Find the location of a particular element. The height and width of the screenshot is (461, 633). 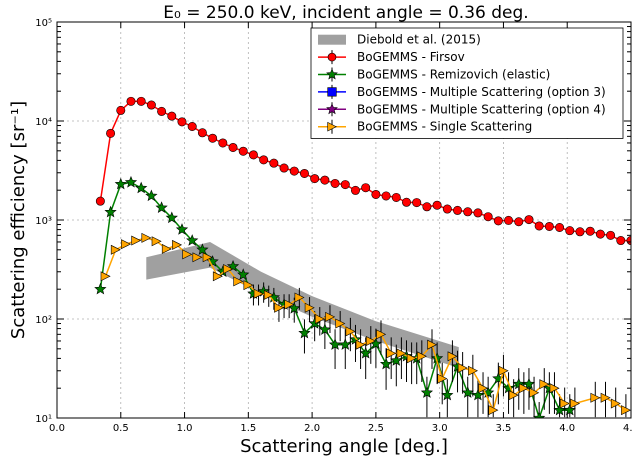

legend-label: BoGEMMS - Multiple Scattering (option 3) is located at coordinates (481, 92).